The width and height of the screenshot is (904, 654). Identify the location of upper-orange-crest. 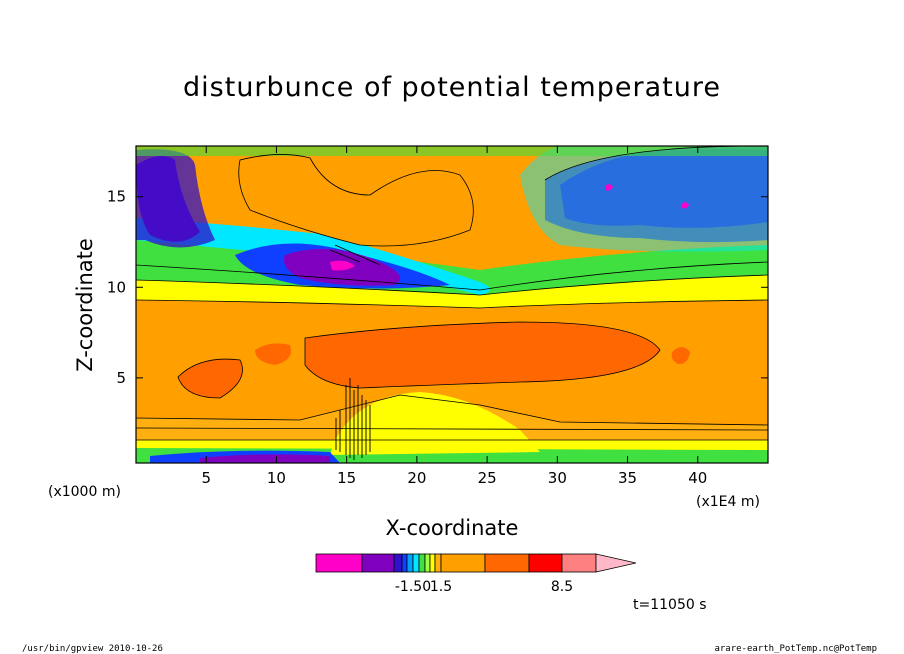
(356, 200).